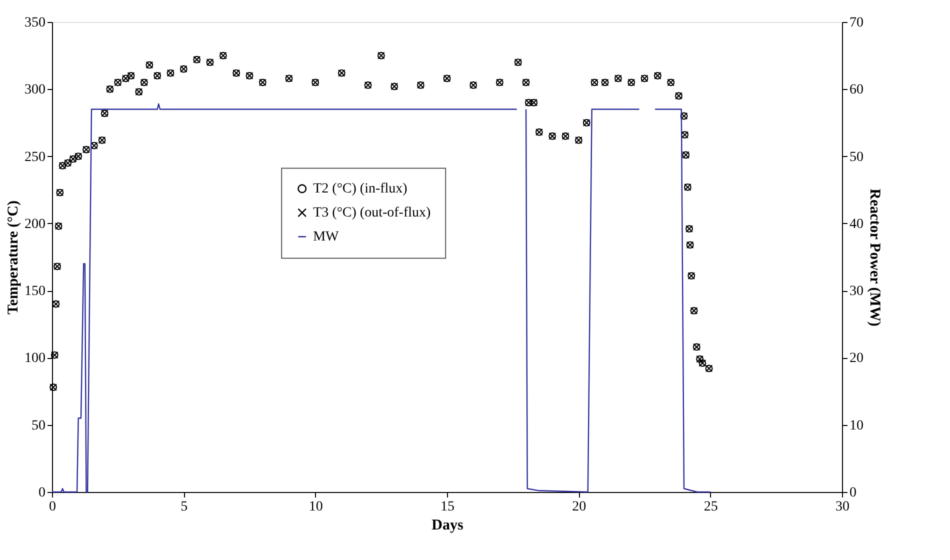 This screenshot has width=950, height=560. I want to click on y2-tick-label: 10, so click(857, 426).